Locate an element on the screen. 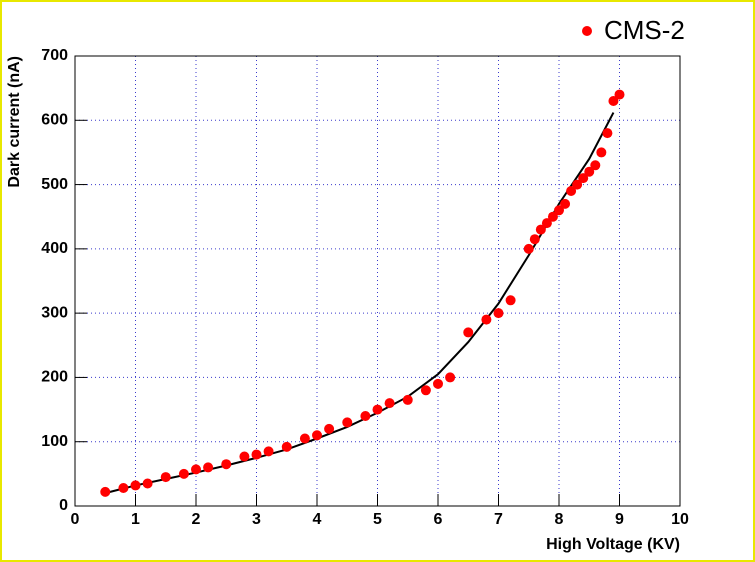  y-axis-label: Dark current (nA) is located at coordinates (14, 122).